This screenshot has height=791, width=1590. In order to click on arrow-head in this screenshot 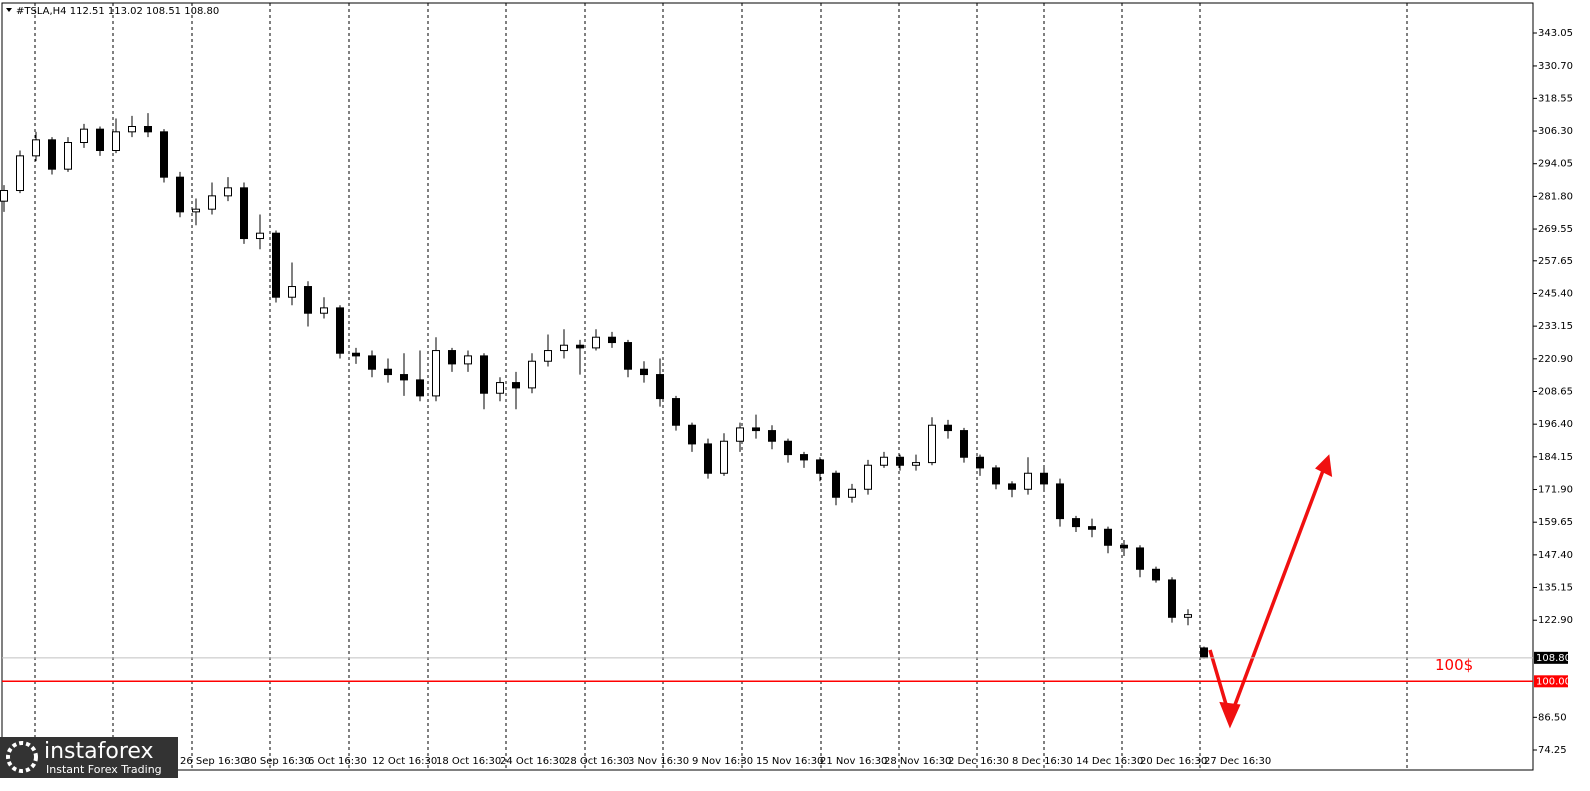, I will do `click(1324, 466)`.